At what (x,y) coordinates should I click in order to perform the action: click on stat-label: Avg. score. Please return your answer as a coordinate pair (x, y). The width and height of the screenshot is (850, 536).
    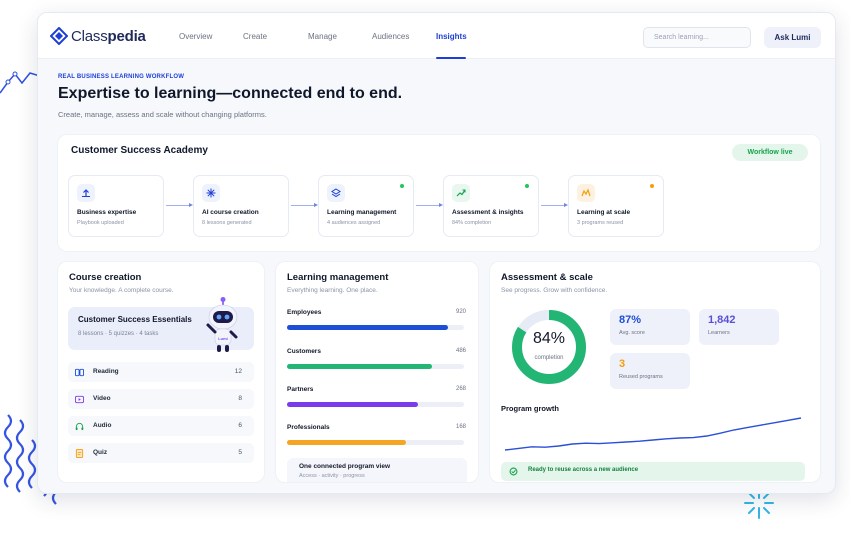
    Looking at the image, I should click on (632, 333).